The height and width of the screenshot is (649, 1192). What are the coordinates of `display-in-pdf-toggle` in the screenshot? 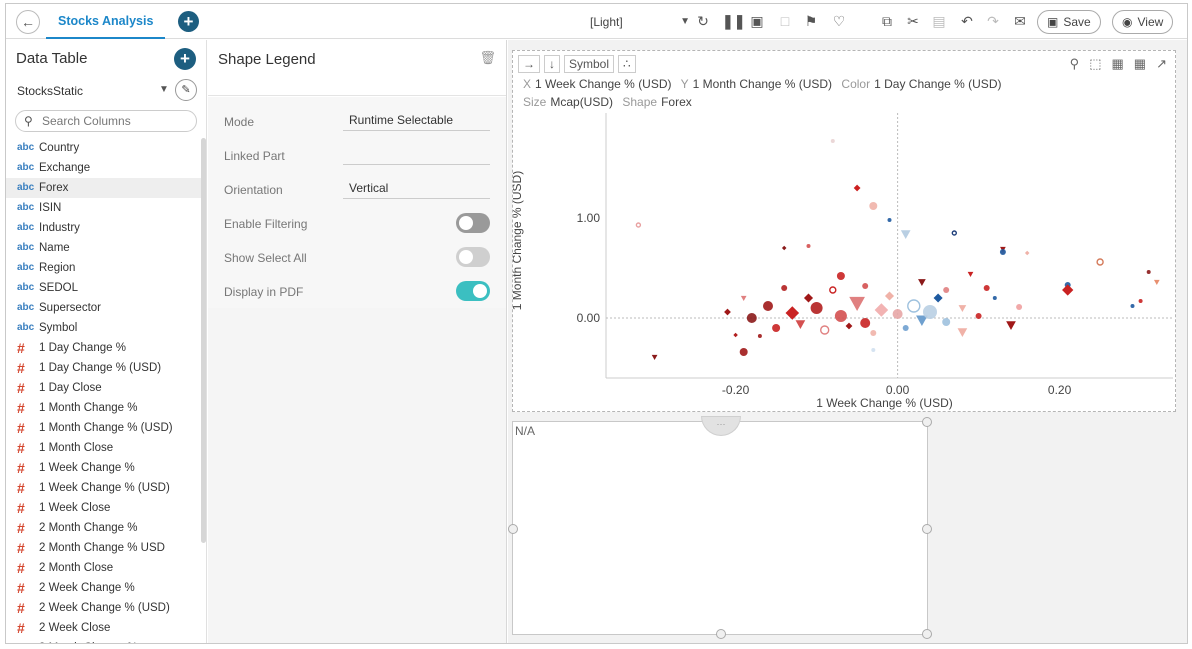 It's located at (473, 291).